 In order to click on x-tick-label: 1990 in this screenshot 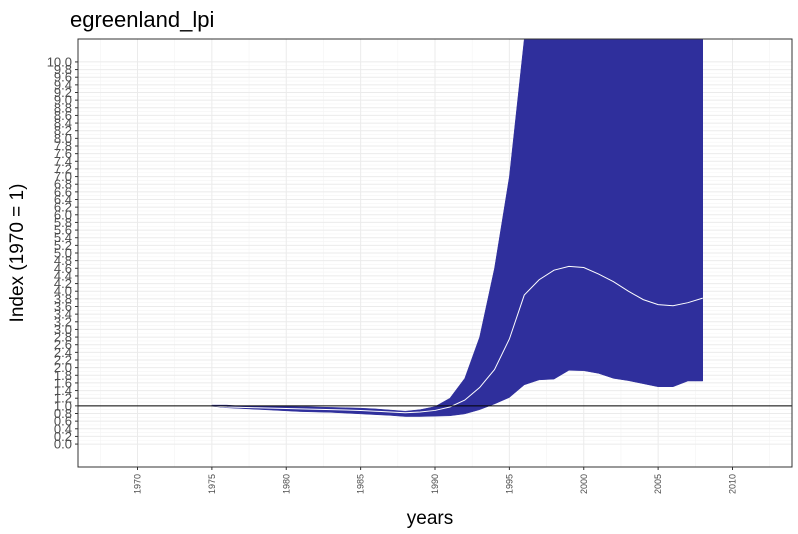, I will do `click(435, 484)`.